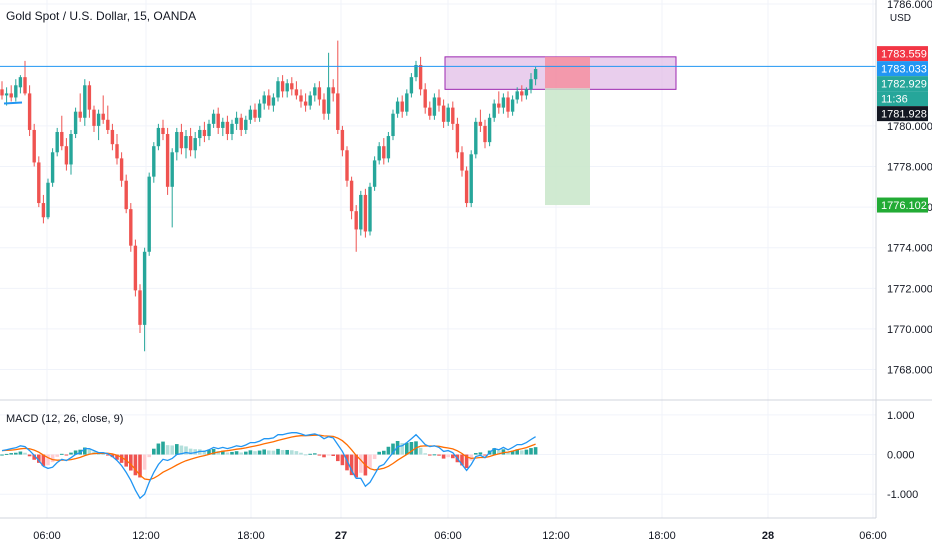 The height and width of the screenshot is (550, 932). What do you see at coordinates (438, 85) in the screenshot?
I see `horizontal-line` at bounding box center [438, 85].